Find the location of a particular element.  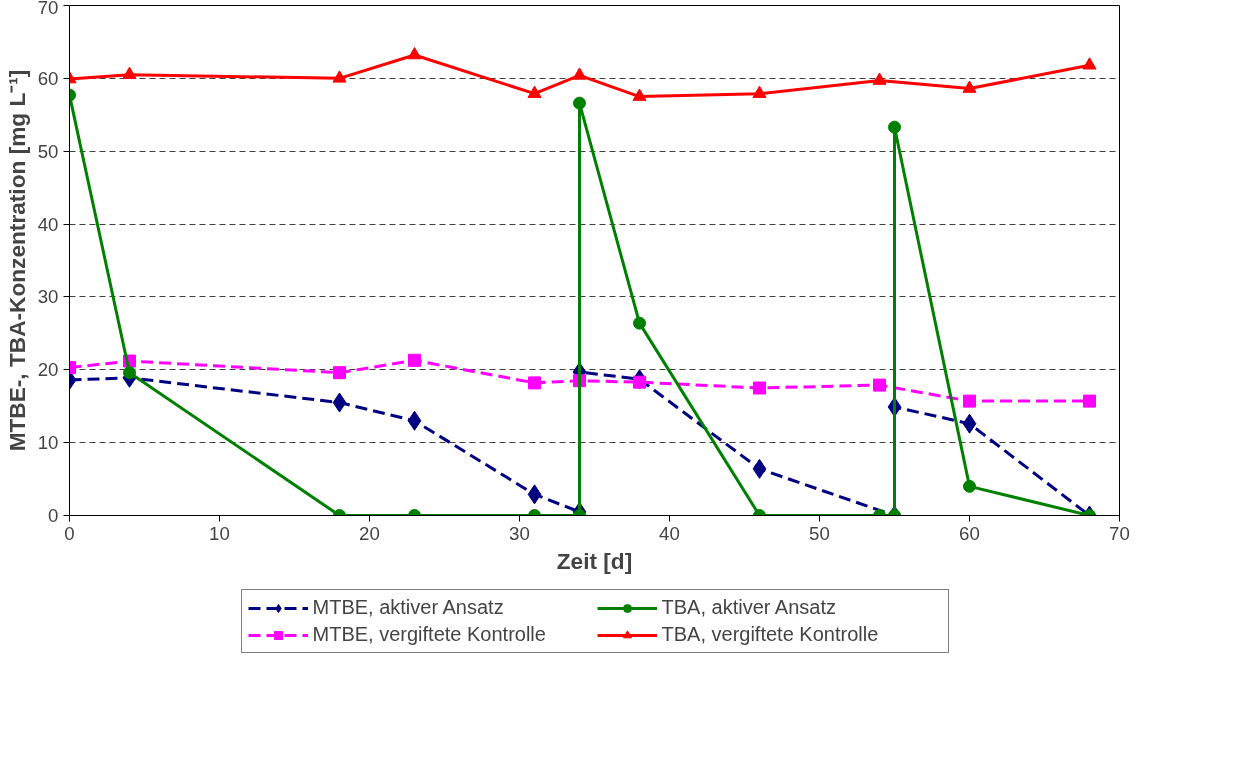

y-tick-label: 20 is located at coordinates (48, 370).